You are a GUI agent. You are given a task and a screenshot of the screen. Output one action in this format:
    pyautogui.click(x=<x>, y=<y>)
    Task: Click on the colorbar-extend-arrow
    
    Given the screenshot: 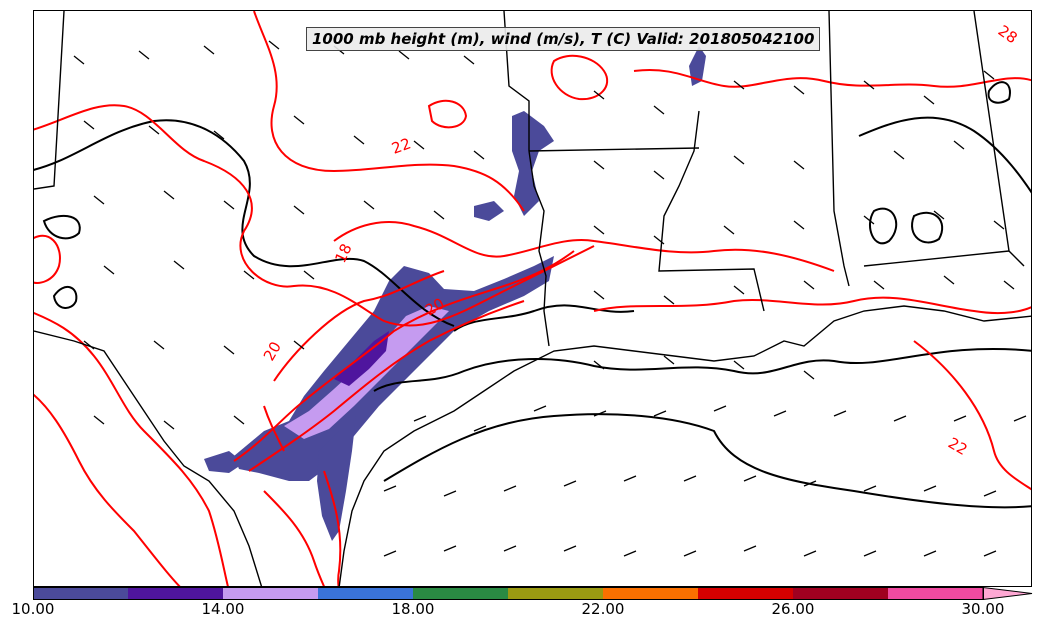 What is the action you would take?
    pyautogui.click(x=1007, y=593)
    